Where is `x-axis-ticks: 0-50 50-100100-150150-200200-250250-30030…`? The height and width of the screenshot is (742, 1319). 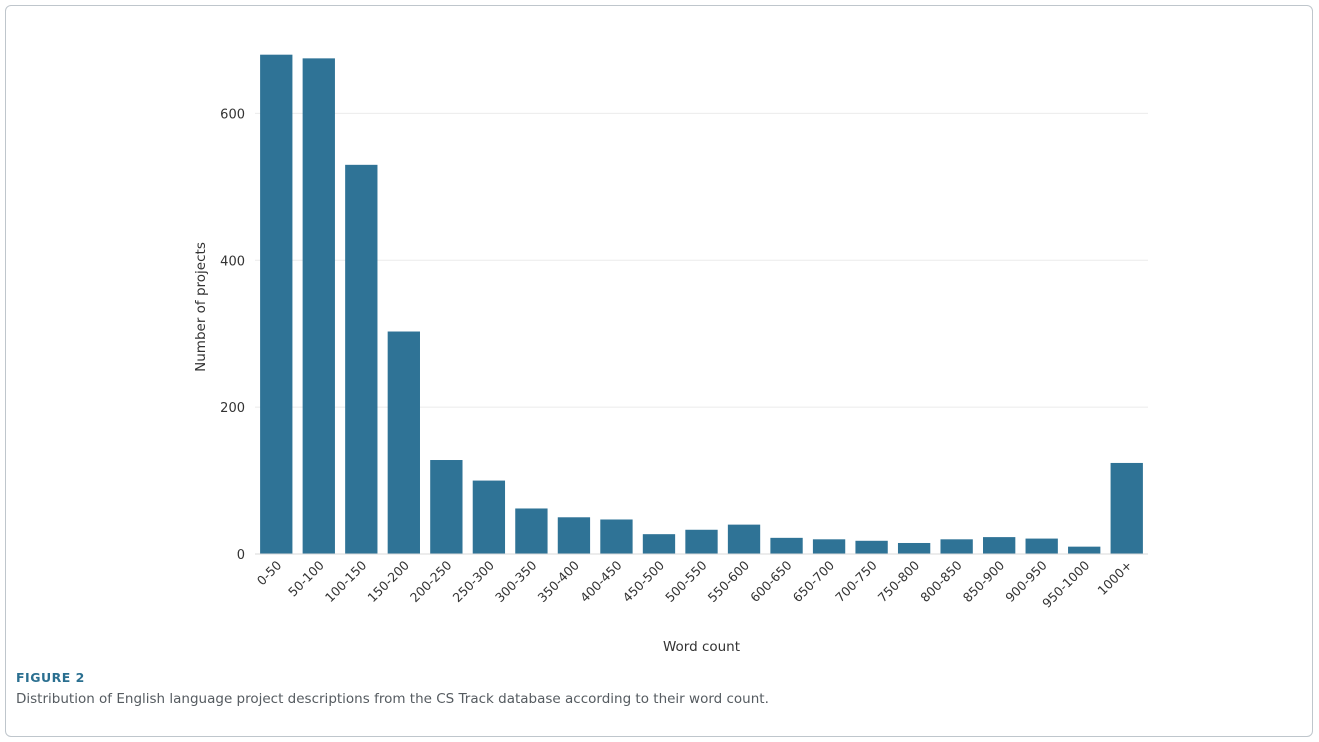 x-axis-ticks: 0-50 50-100100-150150-200200-250250-30030… is located at coordinates (694, 583).